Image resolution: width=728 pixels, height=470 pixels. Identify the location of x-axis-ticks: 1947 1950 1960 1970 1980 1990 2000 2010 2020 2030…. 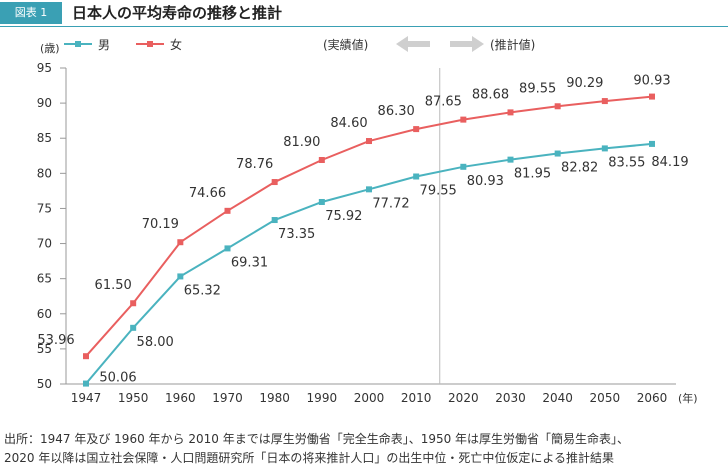
(369, 398).